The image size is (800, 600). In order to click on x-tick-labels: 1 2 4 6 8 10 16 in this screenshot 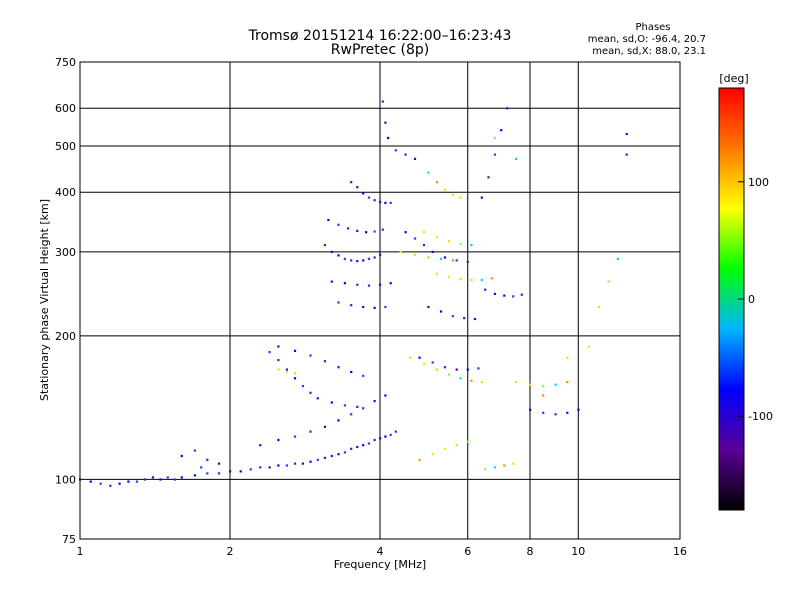, I will do `click(382, 551)`.